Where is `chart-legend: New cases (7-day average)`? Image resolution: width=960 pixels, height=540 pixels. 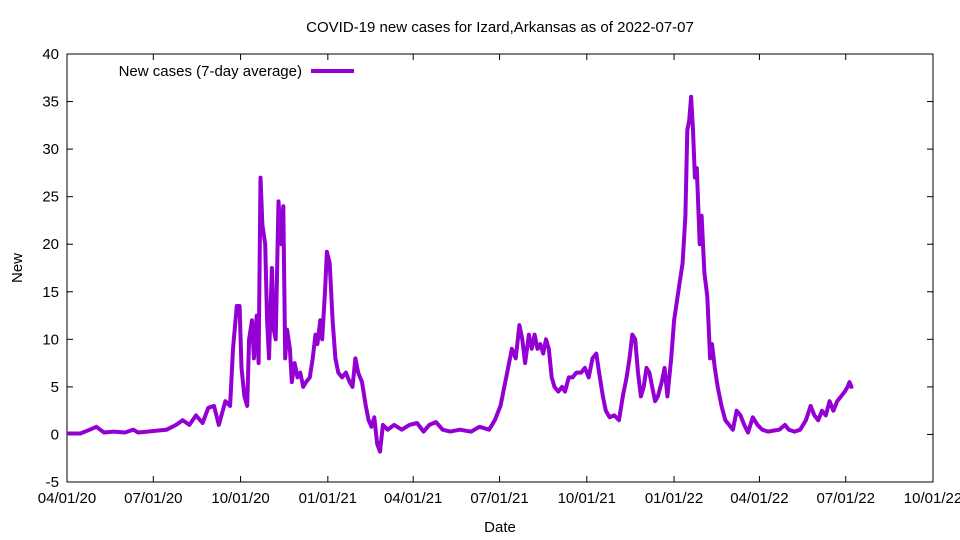 chart-legend: New cases (7-day average) is located at coordinates (236, 71).